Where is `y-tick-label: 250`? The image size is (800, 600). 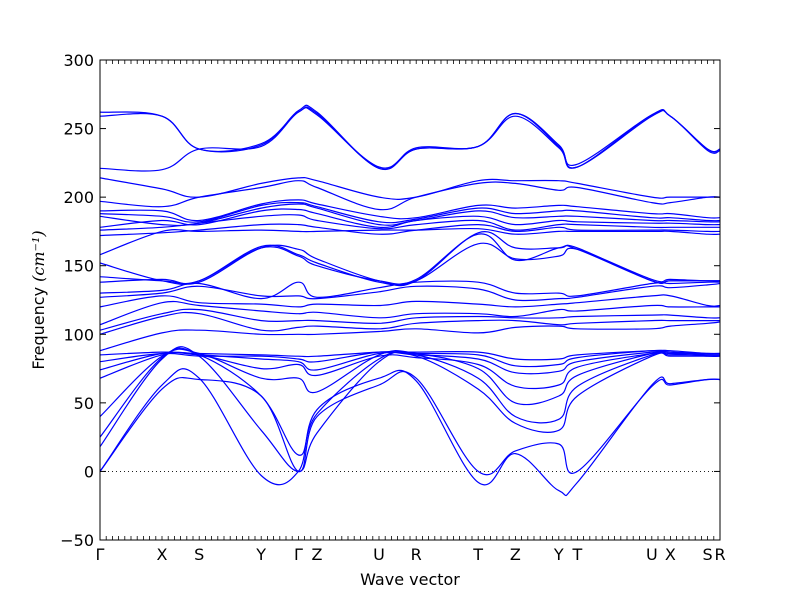 y-tick-label: 250 is located at coordinates (78, 129).